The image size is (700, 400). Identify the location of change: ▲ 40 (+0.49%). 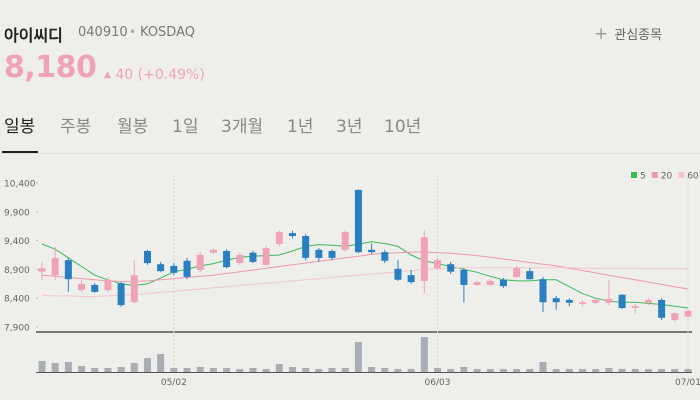
(154, 75).